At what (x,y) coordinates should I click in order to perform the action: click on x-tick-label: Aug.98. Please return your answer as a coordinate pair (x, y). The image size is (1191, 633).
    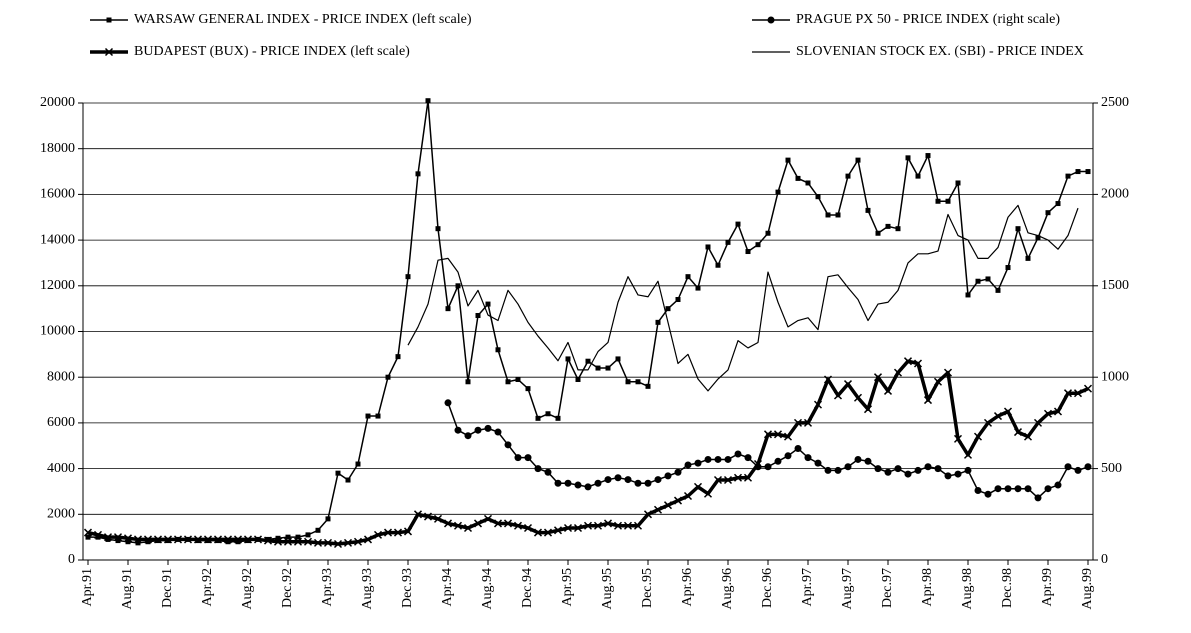
    Looking at the image, I should click on (967, 589).